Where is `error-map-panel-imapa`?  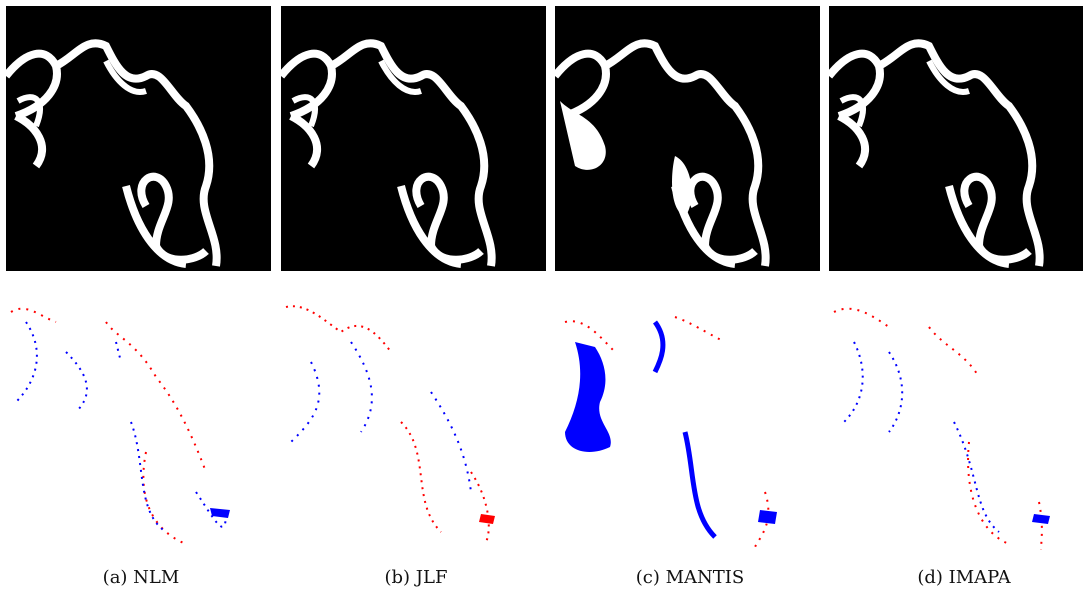 error-map-panel-imapa is located at coordinates (956, 417).